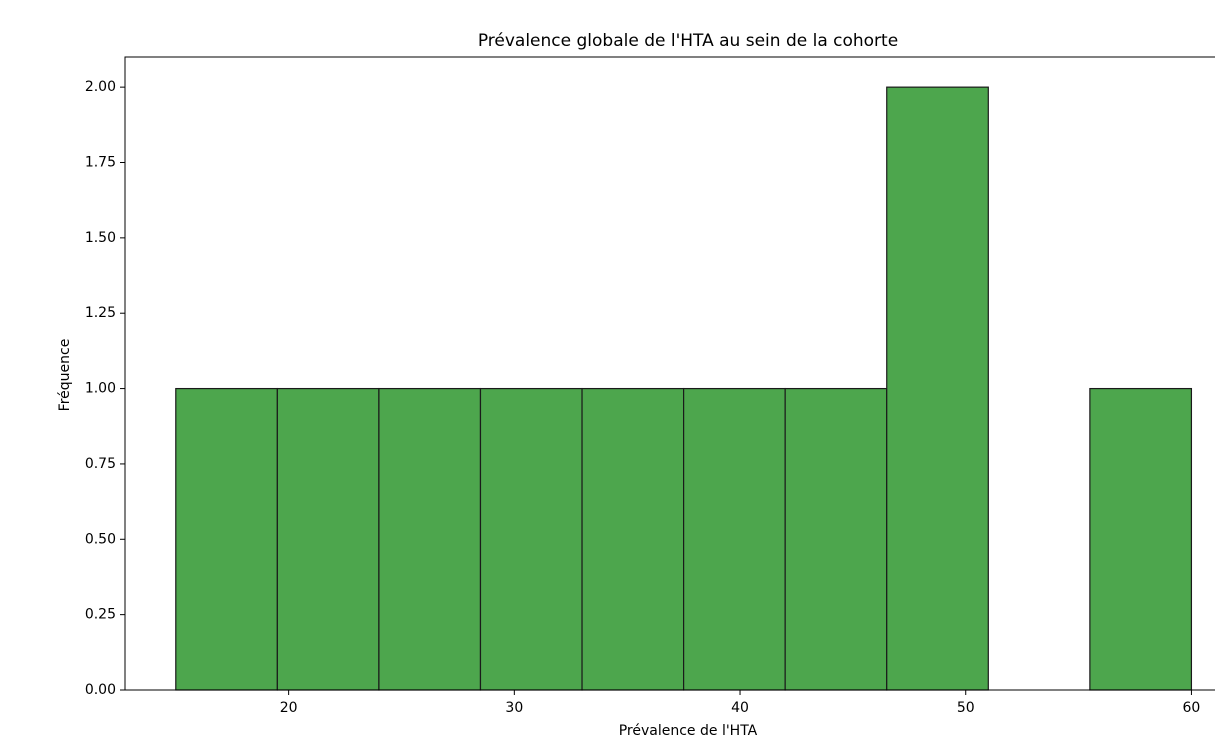  Describe the element at coordinates (1192, 708) in the screenshot. I see `x-tick-label: 60` at that location.